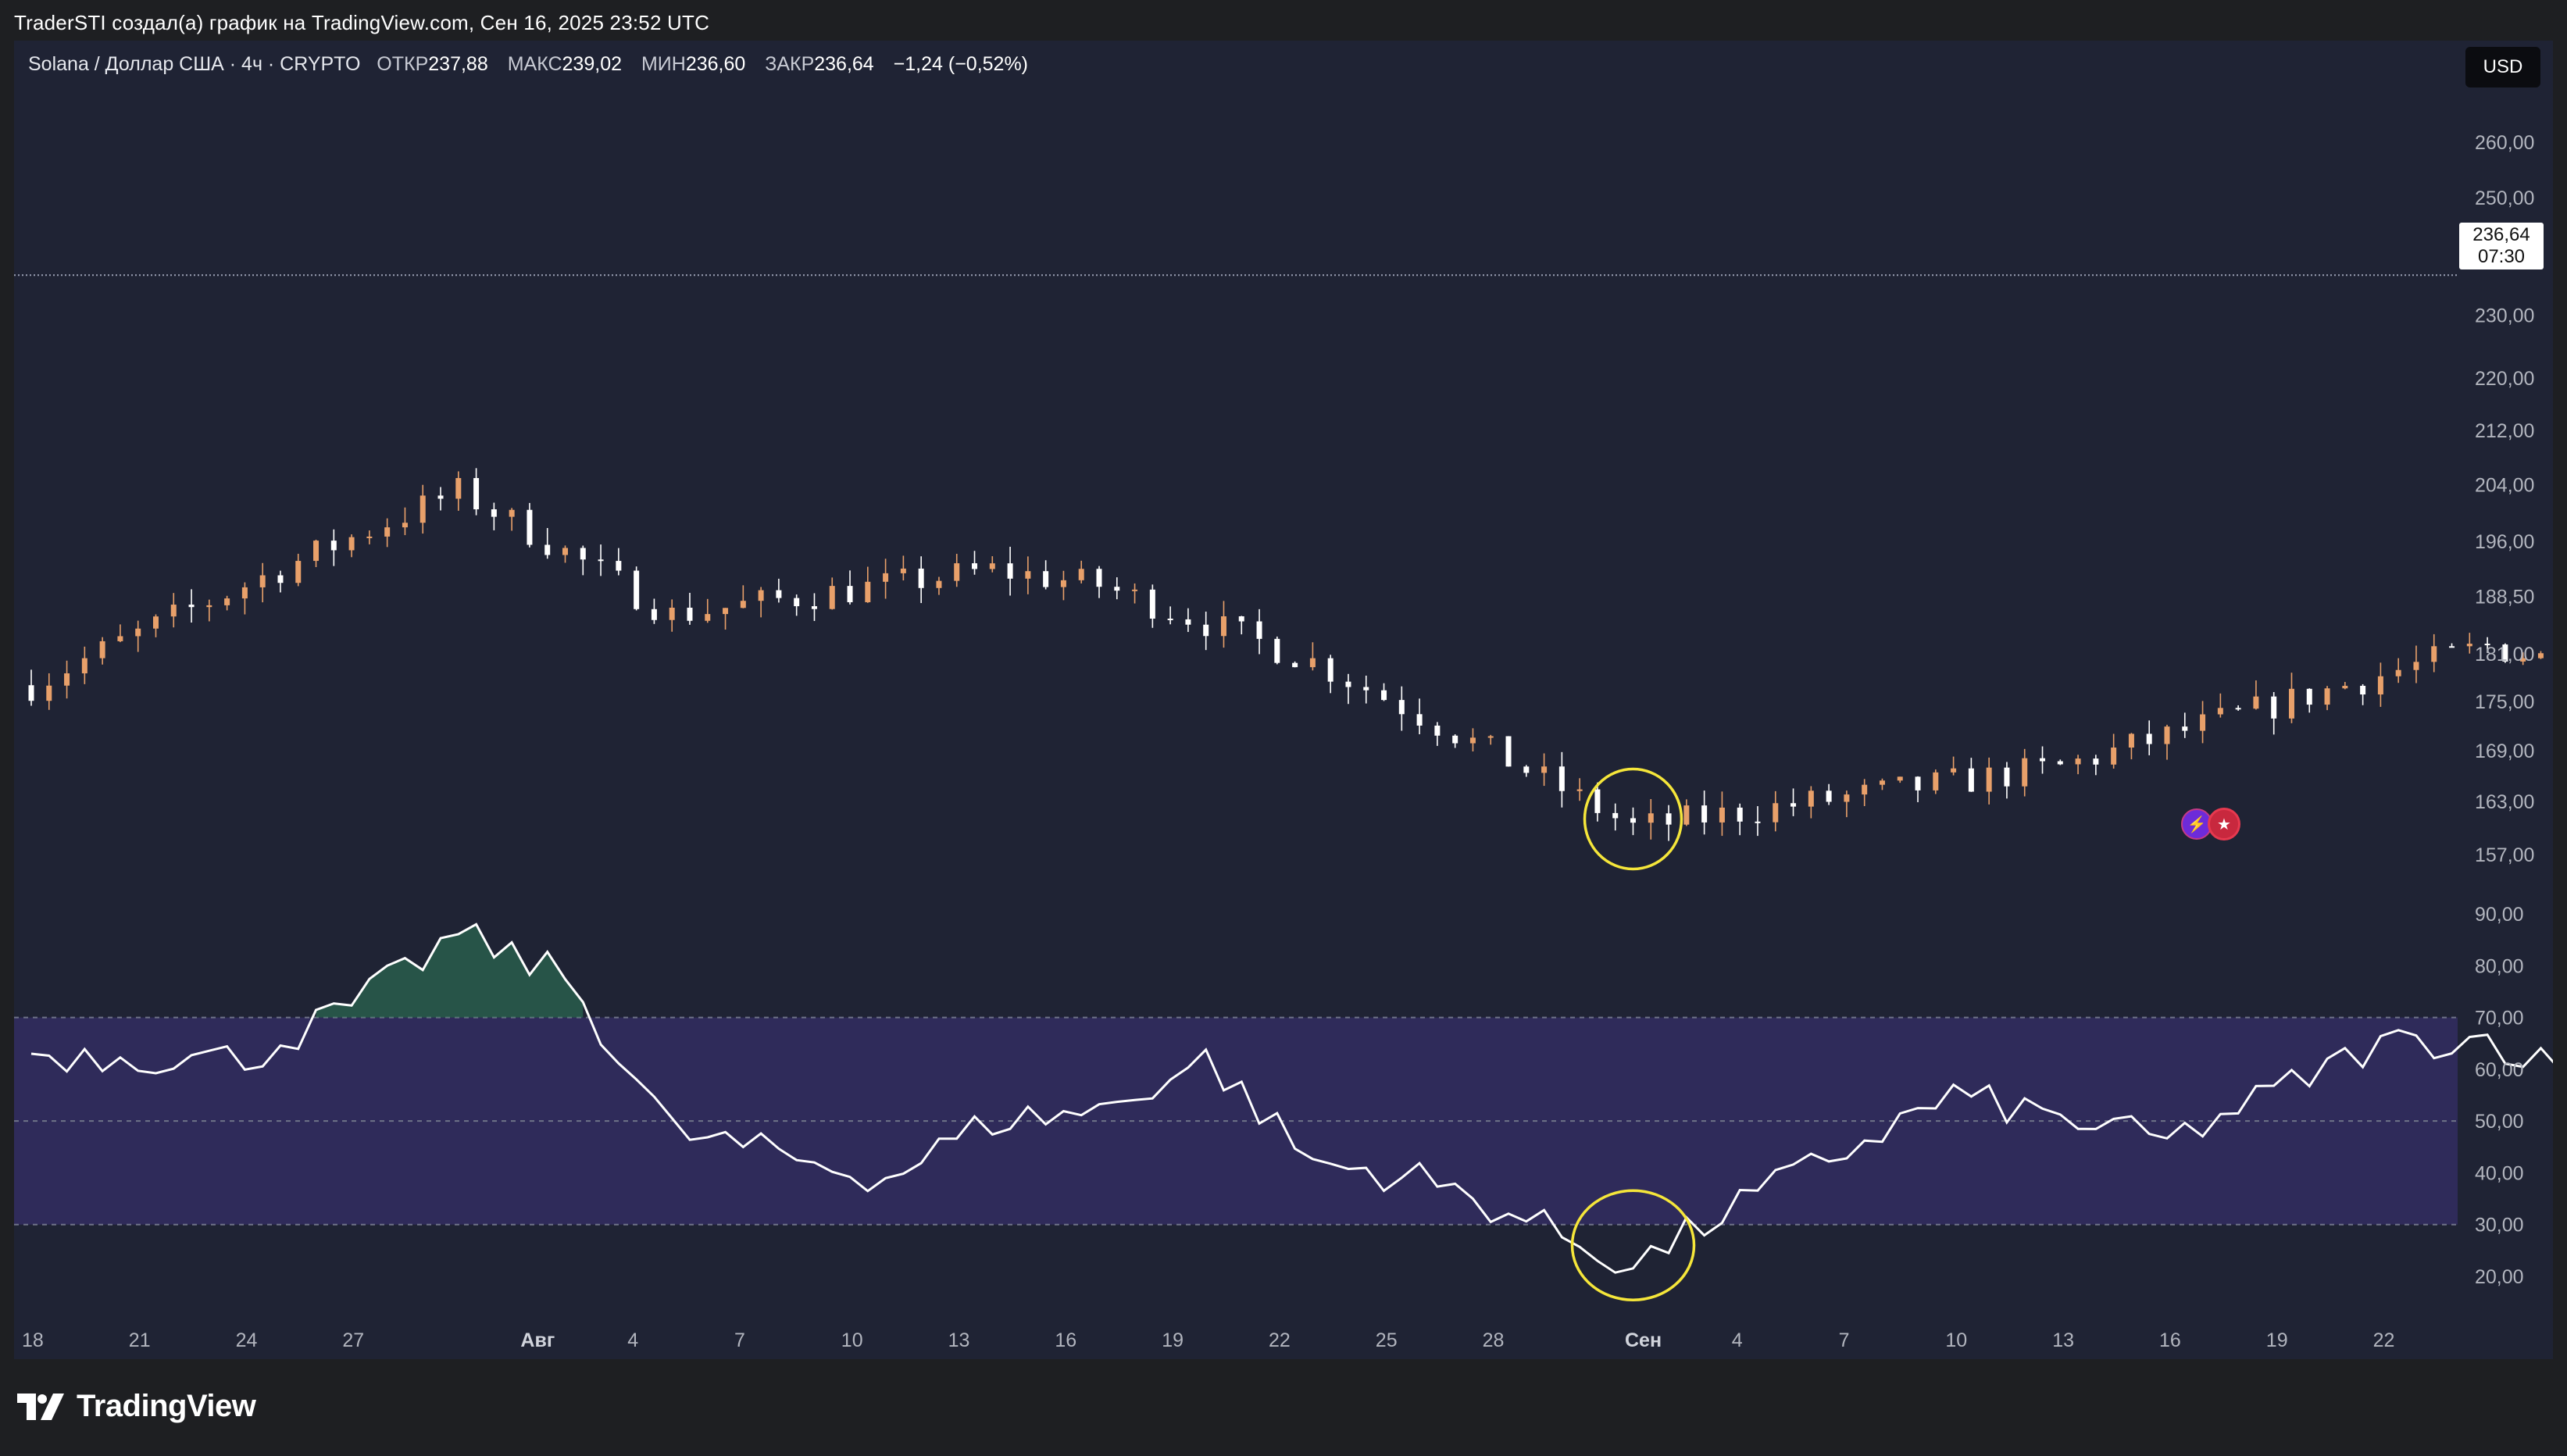 The width and height of the screenshot is (2567, 1456). What do you see at coordinates (2224, 824) in the screenshot?
I see `us-flag-icon: ★` at bounding box center [2224, 824].